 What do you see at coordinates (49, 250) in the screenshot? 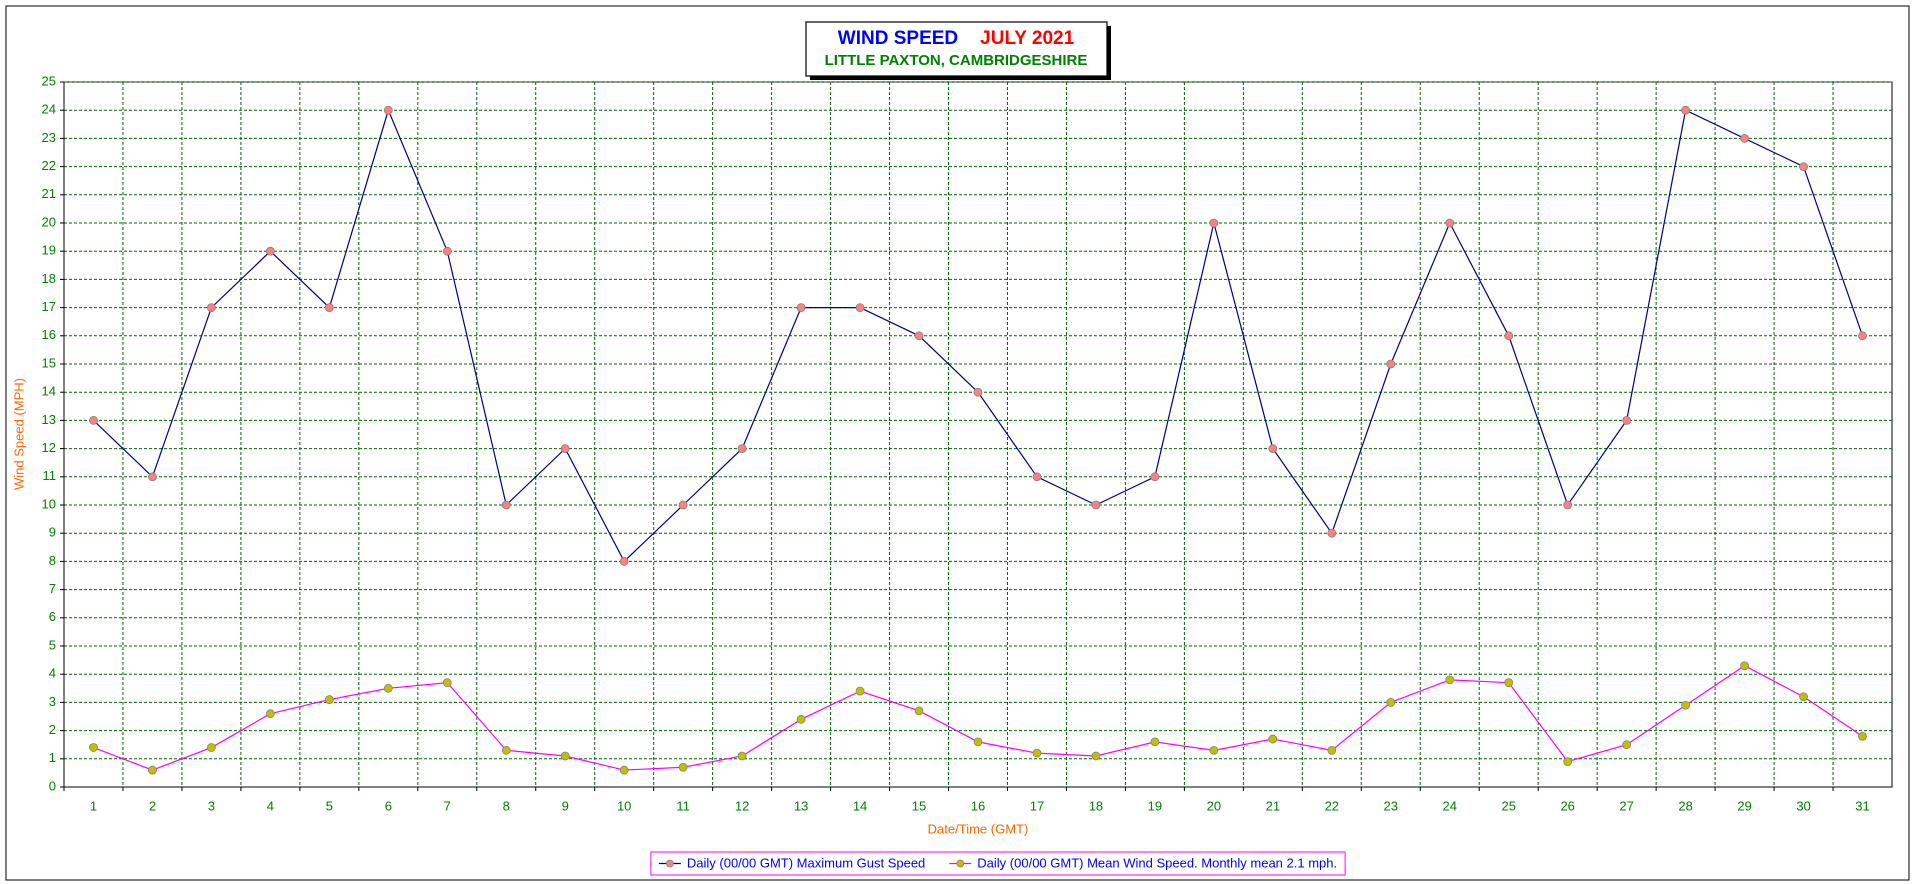
I see `y-tick-label: 19` at bounding box center [49, 250].